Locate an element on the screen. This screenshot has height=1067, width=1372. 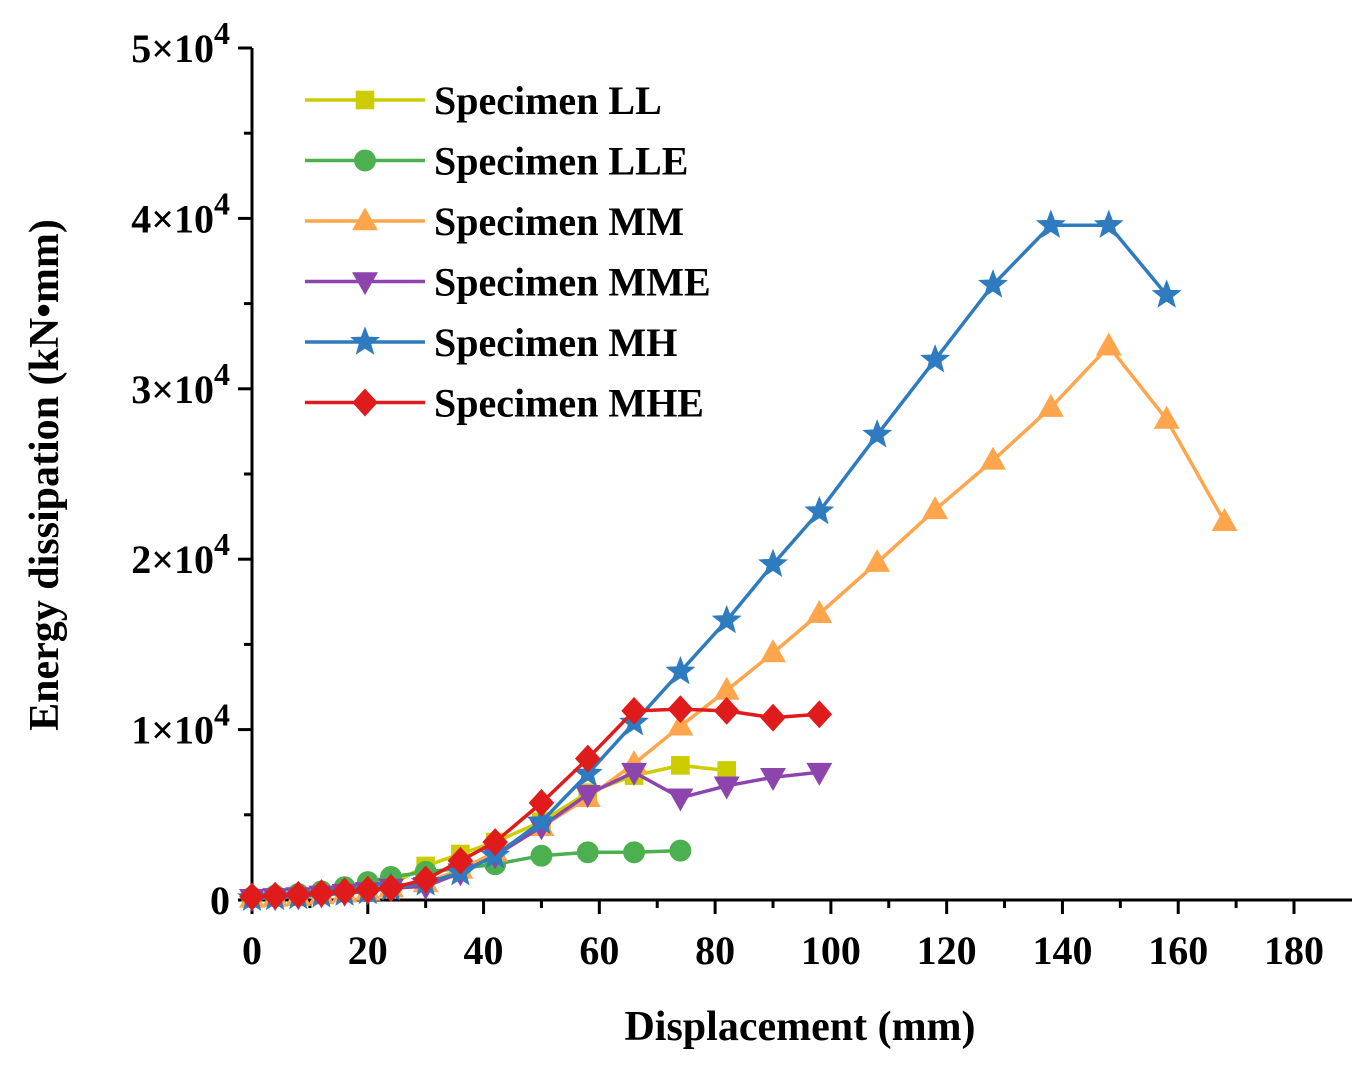
series-specimen-mhe is located at coordinates (536, 803).